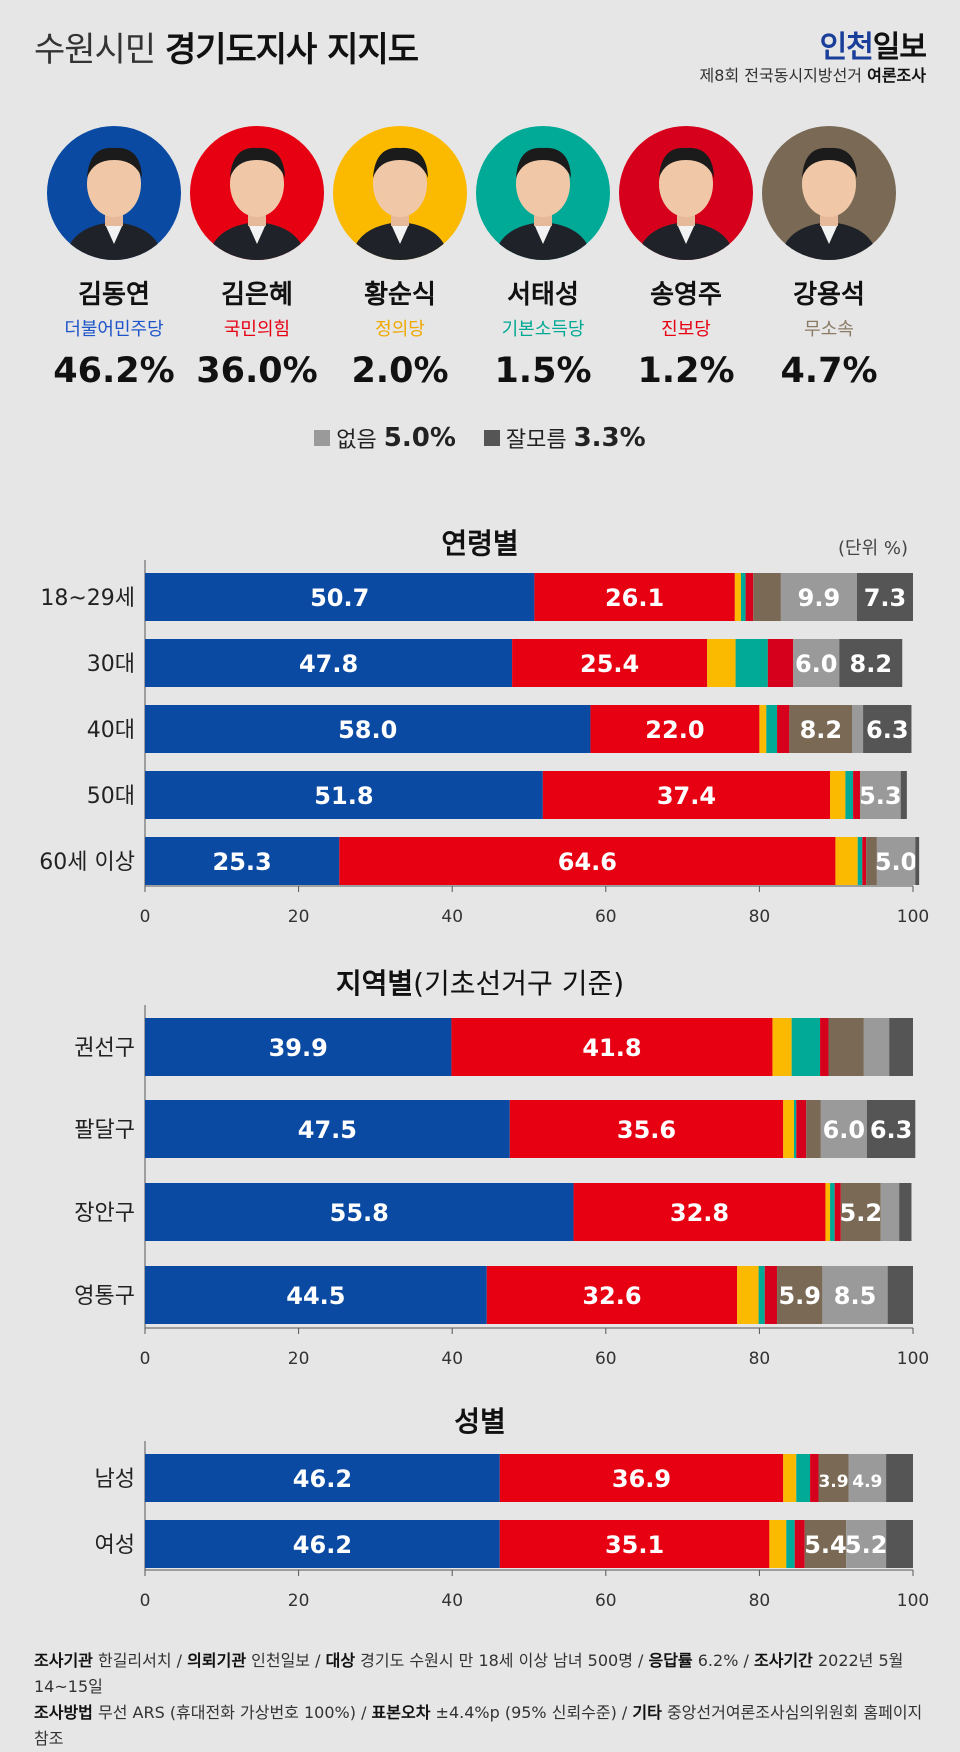  Describe the element at coordinates (543, 295) in the screenshot. I see `candidate-name: 서태성` at that location.